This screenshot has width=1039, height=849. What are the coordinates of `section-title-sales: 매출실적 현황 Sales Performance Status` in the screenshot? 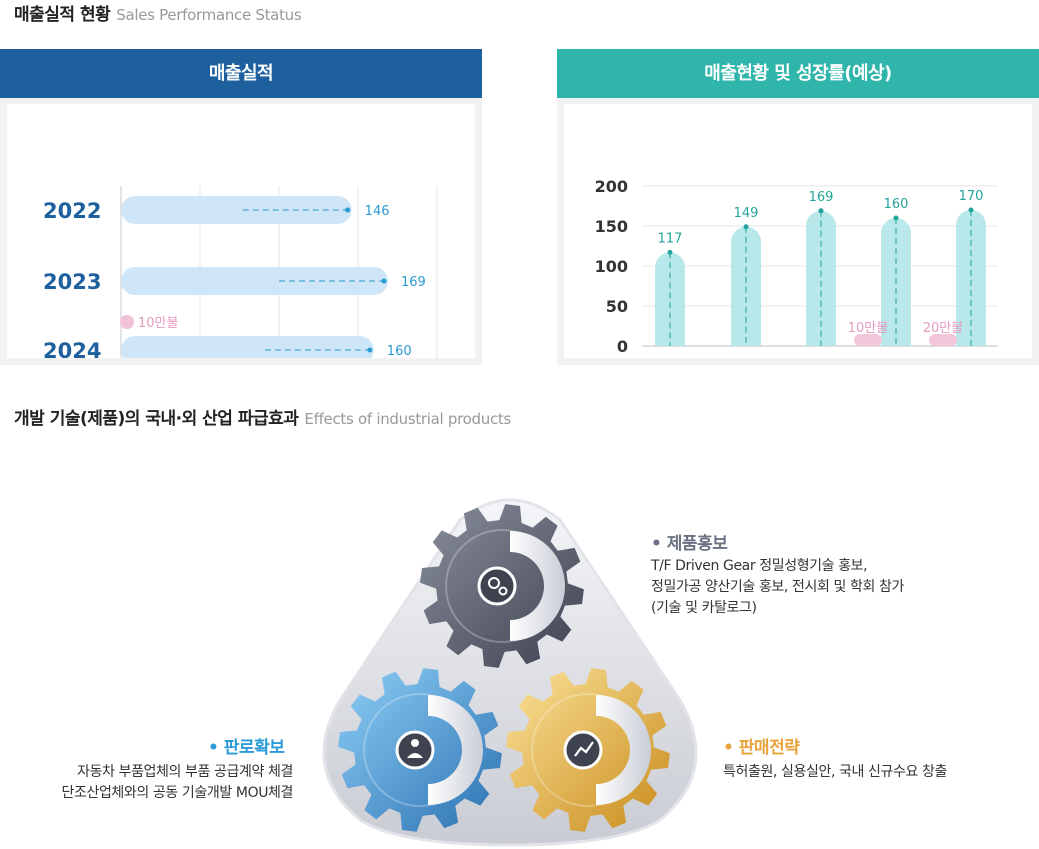 It's located at (158, 12).